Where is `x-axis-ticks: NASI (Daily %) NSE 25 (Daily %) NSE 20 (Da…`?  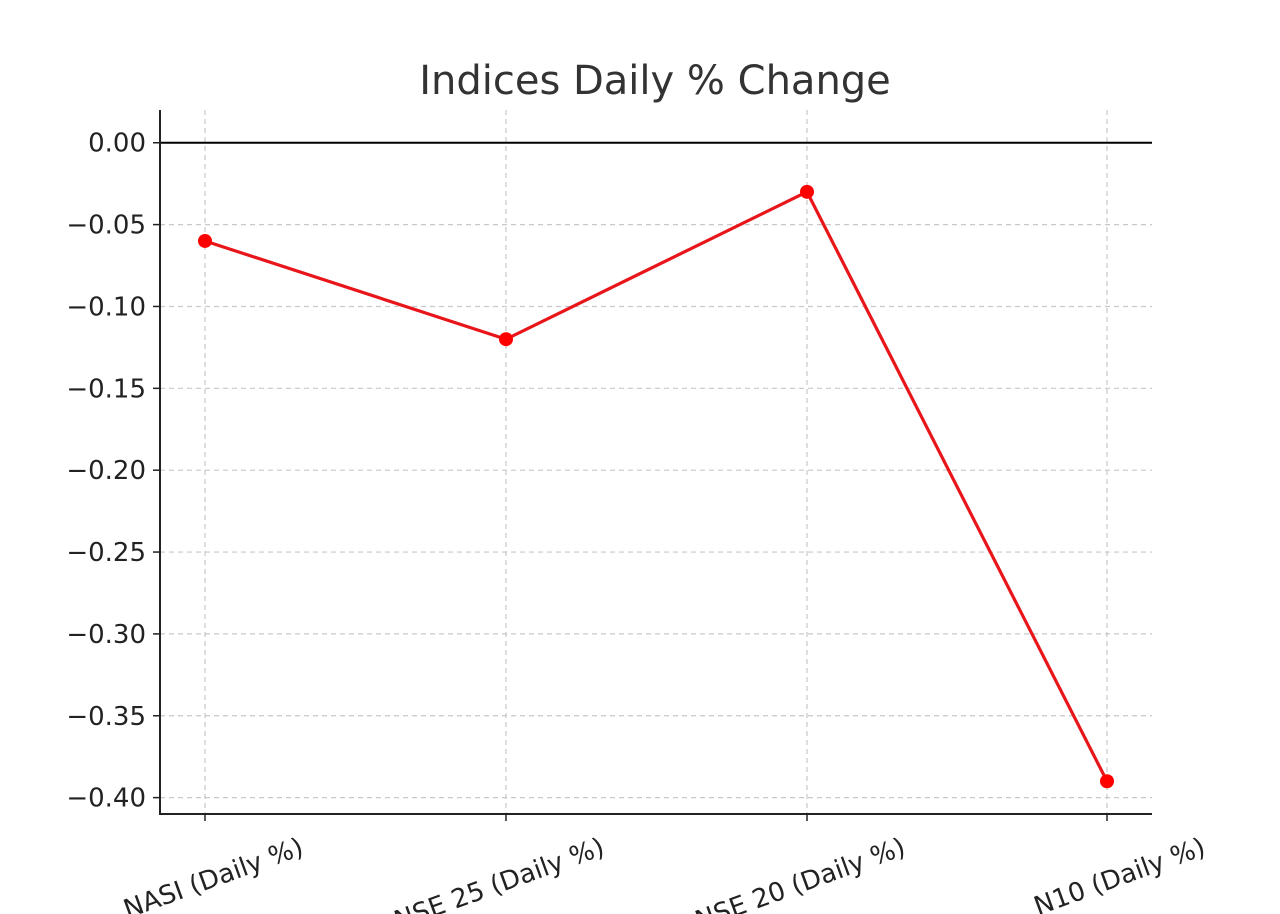
x-axis-ticks: NASI (Daily %) NSE 25 (Daily %) NSE 20 (Da… is located at coordinates (664, 864).